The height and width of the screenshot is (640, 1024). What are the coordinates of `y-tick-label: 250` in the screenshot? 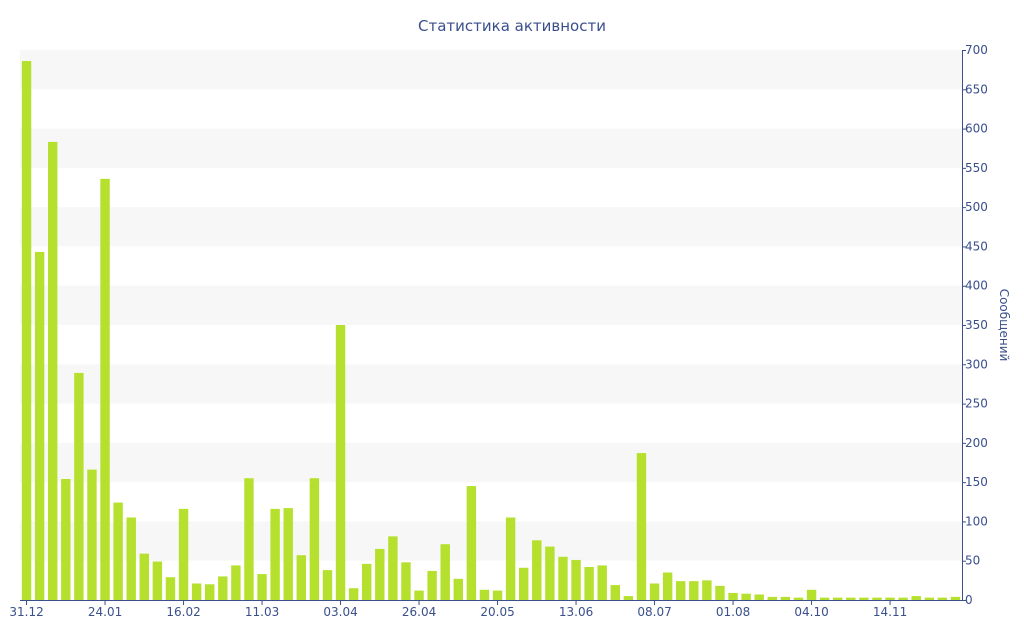 It's located at (976, 404).